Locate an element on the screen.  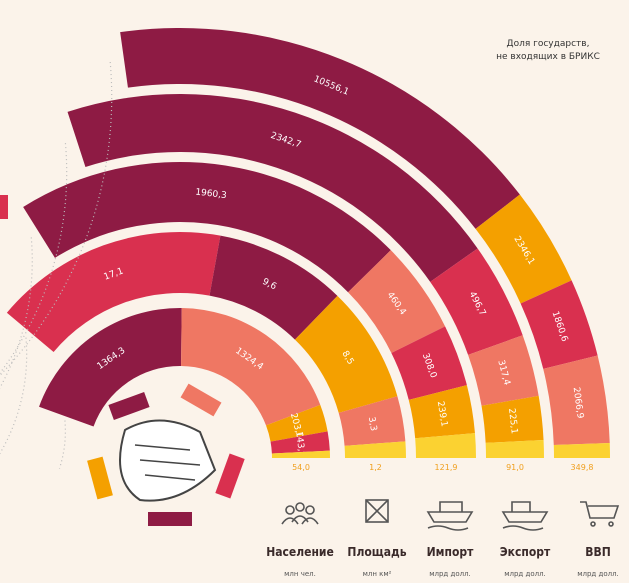
unit-label: млн км² is located at coordinates (377, 574).